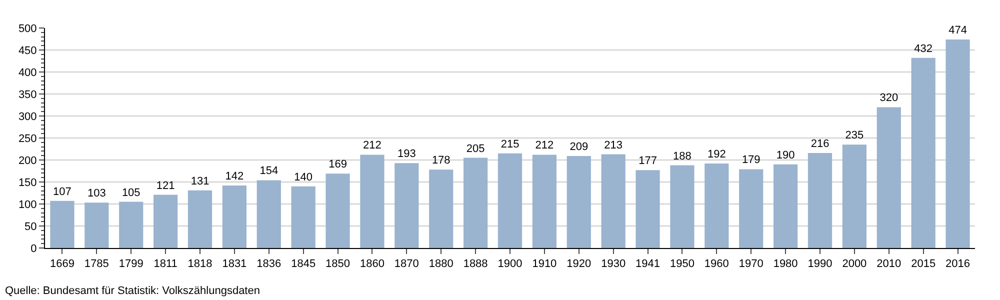 The height and width of the screenshot is (300, 1000). I want to click on data-label: 193, so click(406, 154).